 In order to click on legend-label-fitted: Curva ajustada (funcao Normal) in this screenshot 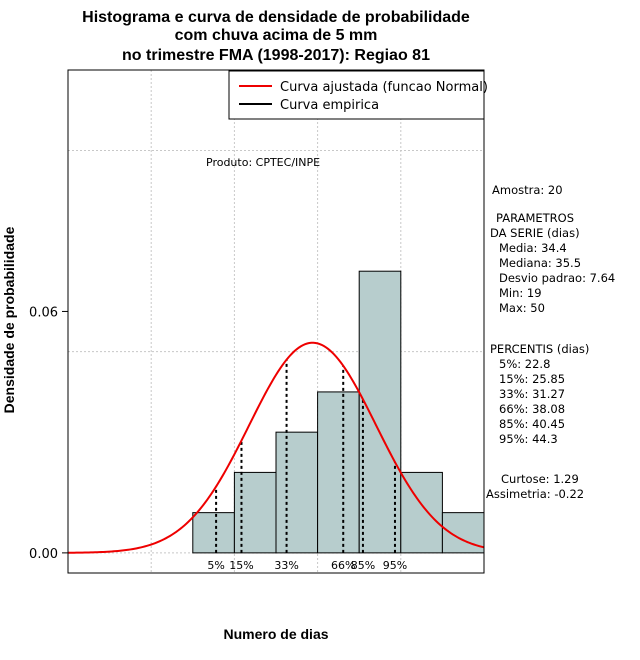, I will do `click(384, 87)`.